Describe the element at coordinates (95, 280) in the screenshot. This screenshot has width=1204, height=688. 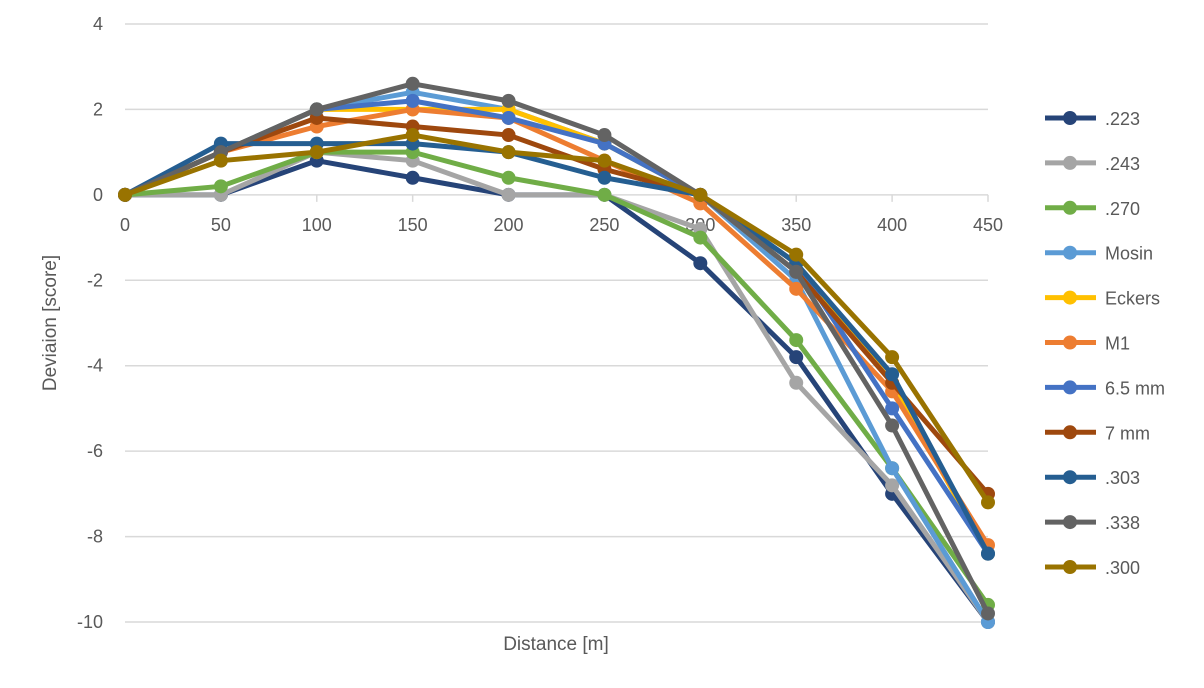
I see `y-tick-label: -2` at that location.